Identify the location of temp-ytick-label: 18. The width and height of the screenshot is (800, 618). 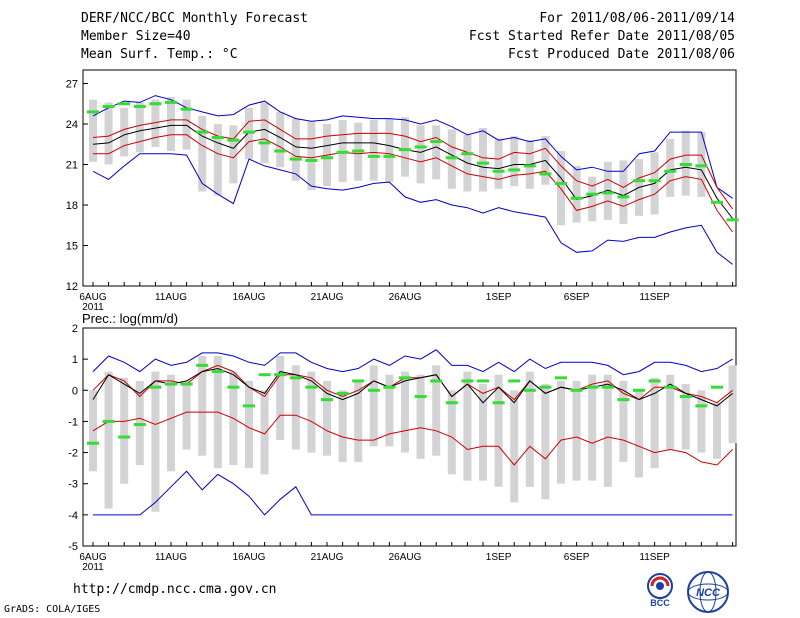
(72, 206).